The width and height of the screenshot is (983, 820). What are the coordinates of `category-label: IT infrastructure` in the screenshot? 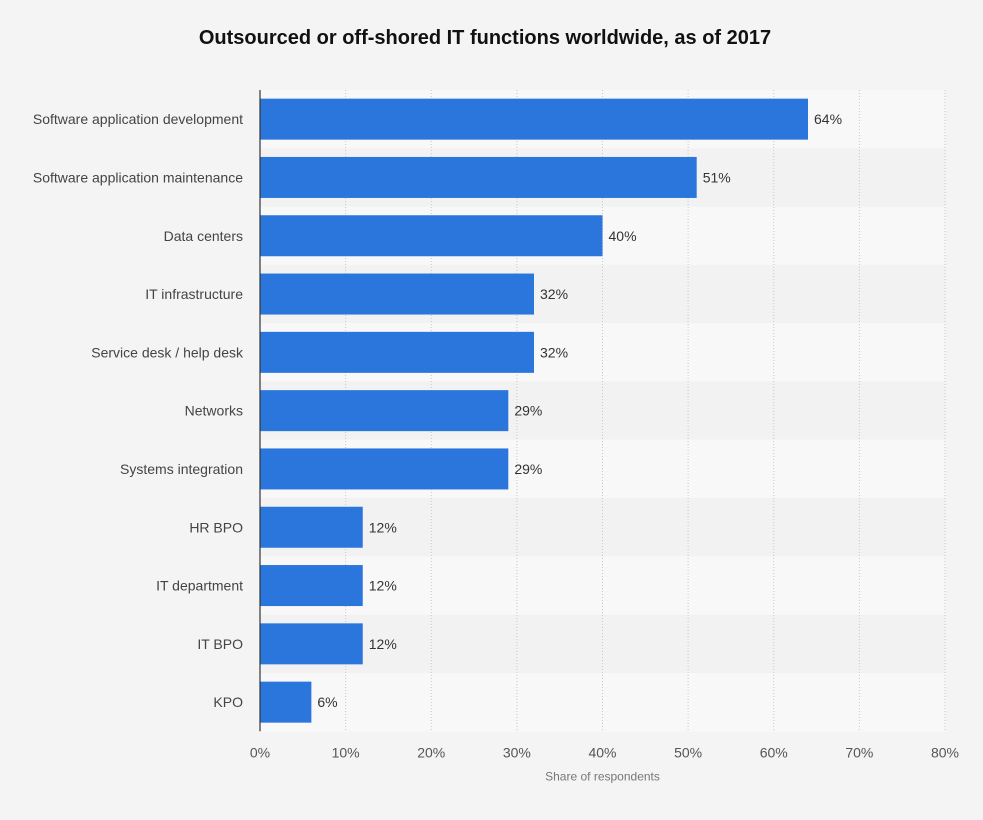 It's located at (194, 294).